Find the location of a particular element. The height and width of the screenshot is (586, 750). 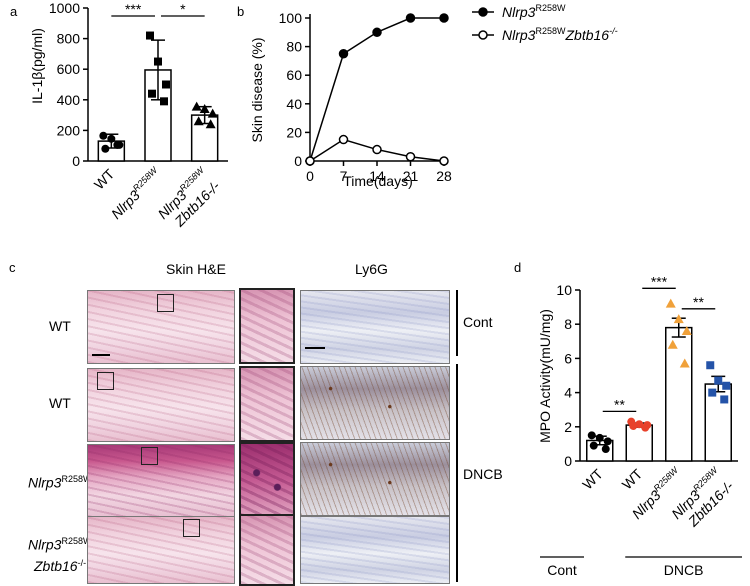

knockout-gene-name: Zbtb16 is located at coordinates (586, 35).